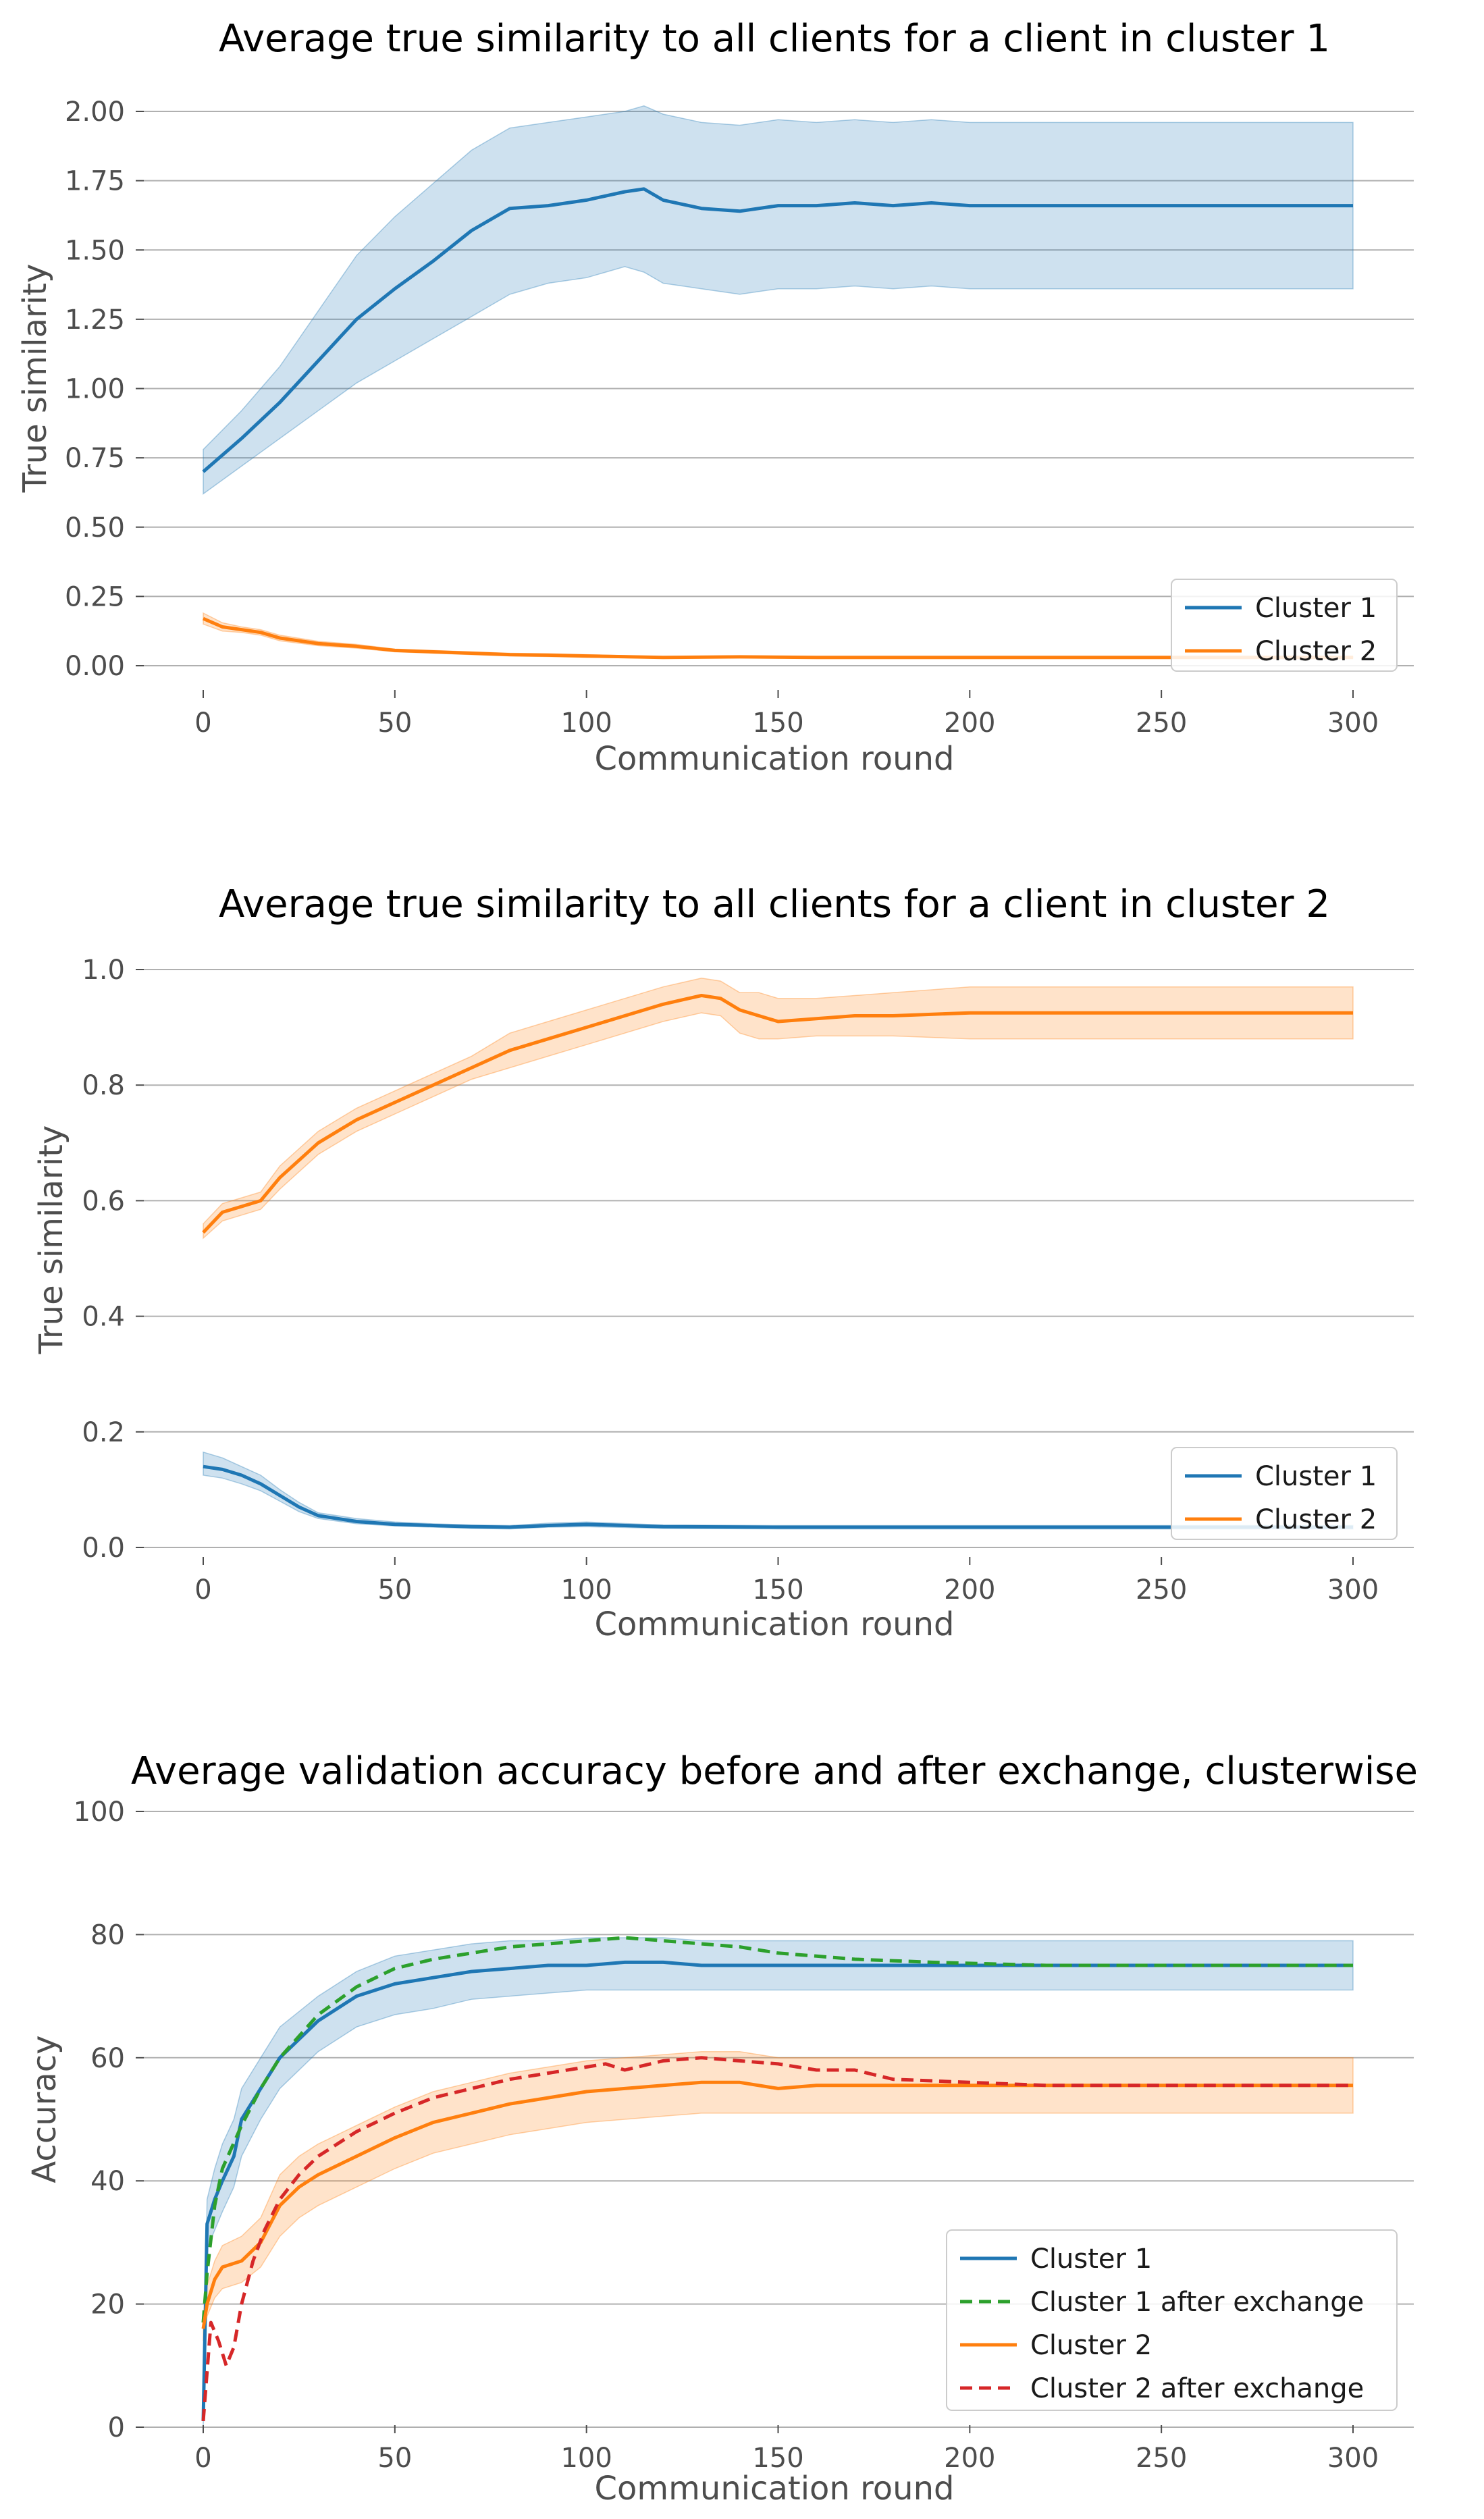  Describe the element at coordinates (95, 181) in the screenshot. I see `y-tick-label: 1.75` at that location.